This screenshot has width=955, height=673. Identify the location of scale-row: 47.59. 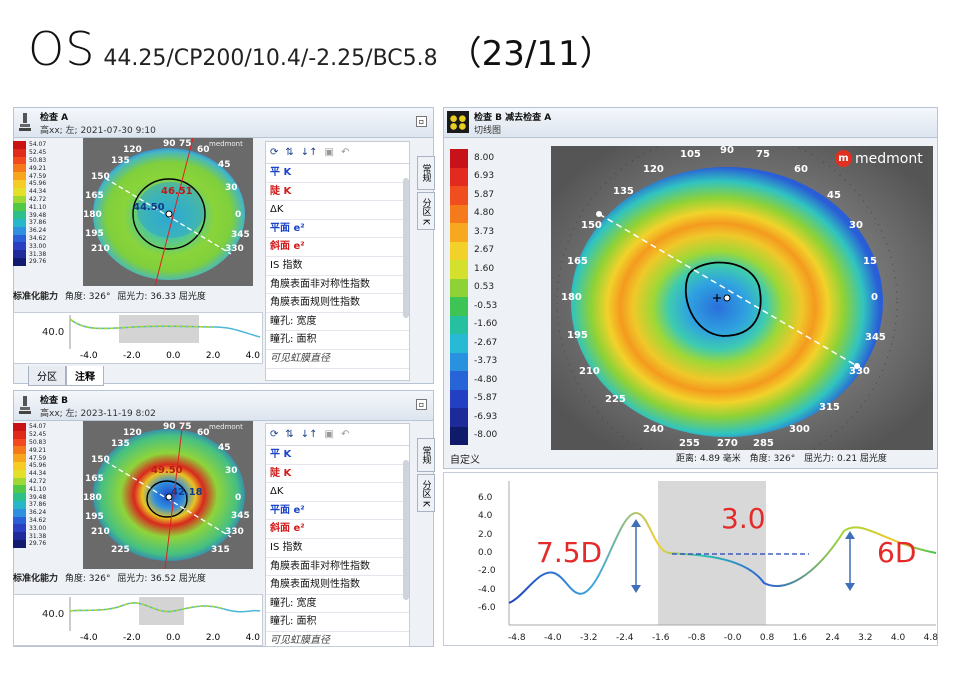
(29, 458).